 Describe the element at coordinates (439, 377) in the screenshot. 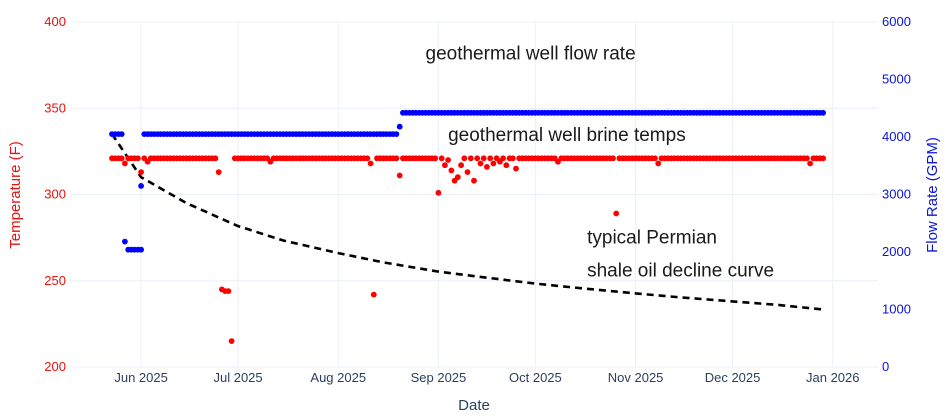

I see `x-tick-label: Sep 2025` at that location.